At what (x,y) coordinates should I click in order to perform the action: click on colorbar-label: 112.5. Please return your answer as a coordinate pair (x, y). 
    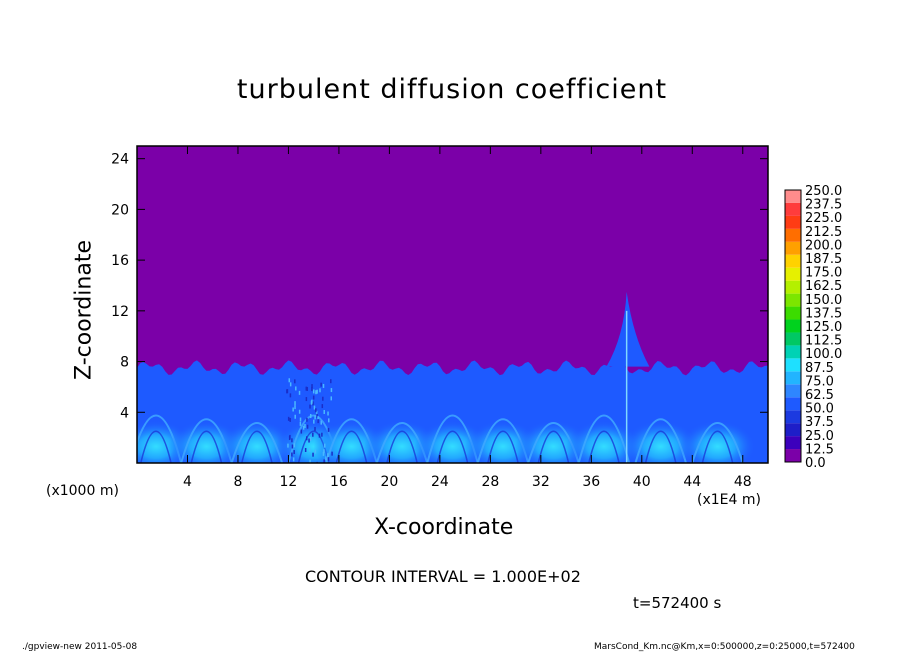
    Looking at the image, I should click on (823, 341).